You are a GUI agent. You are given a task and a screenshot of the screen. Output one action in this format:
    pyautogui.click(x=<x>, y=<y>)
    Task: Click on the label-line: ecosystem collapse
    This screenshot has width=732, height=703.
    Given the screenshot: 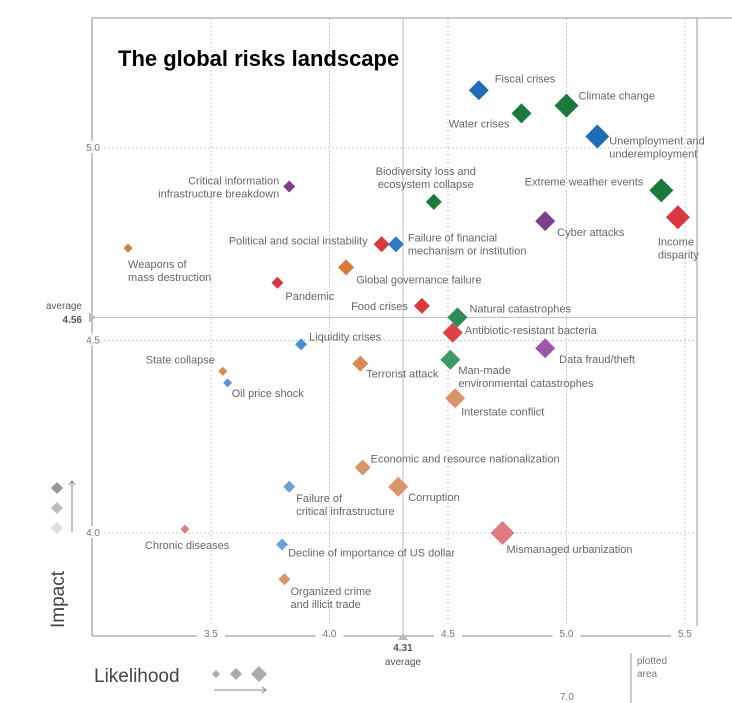 What is the action you would take?
    pyautogui.click(x=426, y=185)
    